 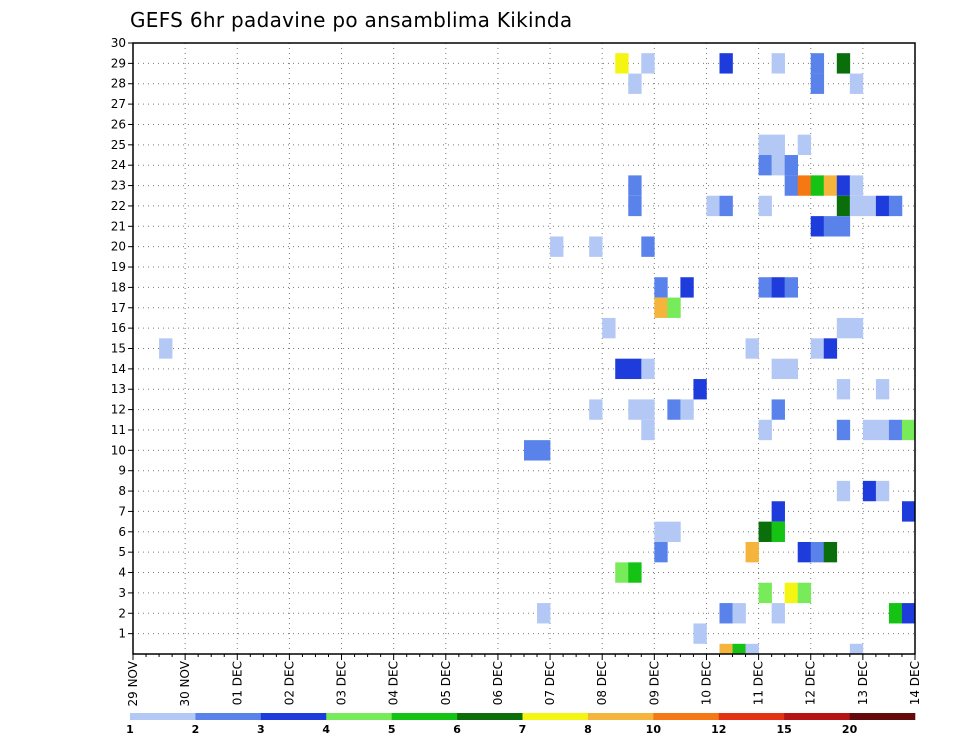 What do you see at coordinates (118, 308) in the screenshot?
I see `y-tick-label: 17` at bounding box center [118, 308].